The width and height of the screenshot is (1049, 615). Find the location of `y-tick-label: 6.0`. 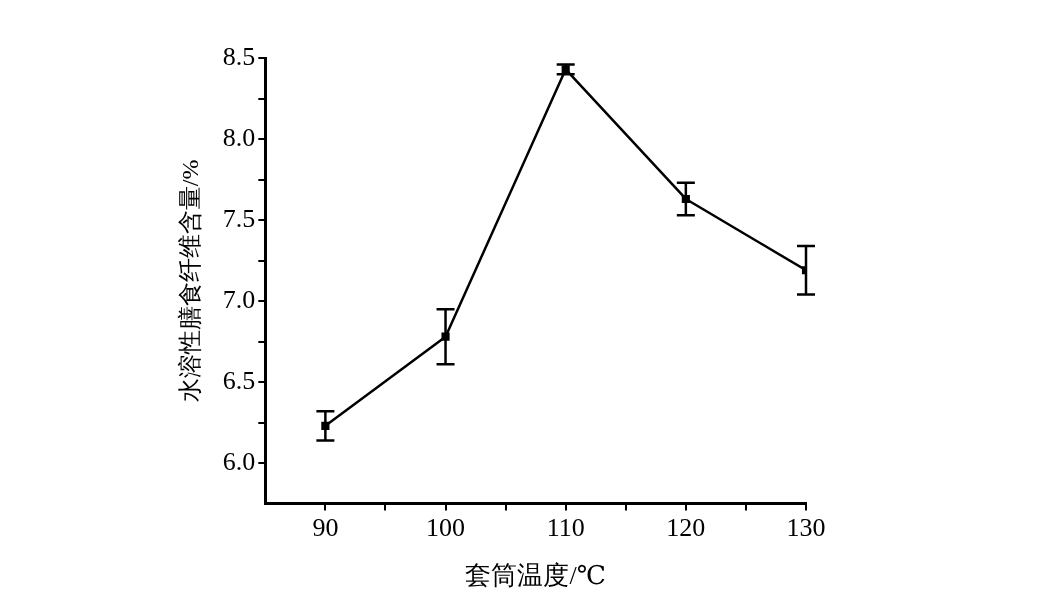

y-tick-label: 6.0 is located at coordinates (239, 461).